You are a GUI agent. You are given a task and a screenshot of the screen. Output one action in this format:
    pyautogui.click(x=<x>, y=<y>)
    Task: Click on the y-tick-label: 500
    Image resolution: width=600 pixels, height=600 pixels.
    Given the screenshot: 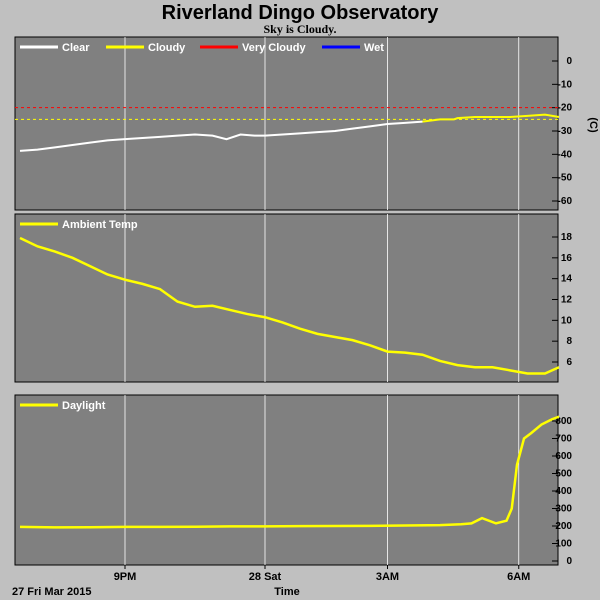 What is the action you would take?
    pyautogui.click(x=563, y=474)
    